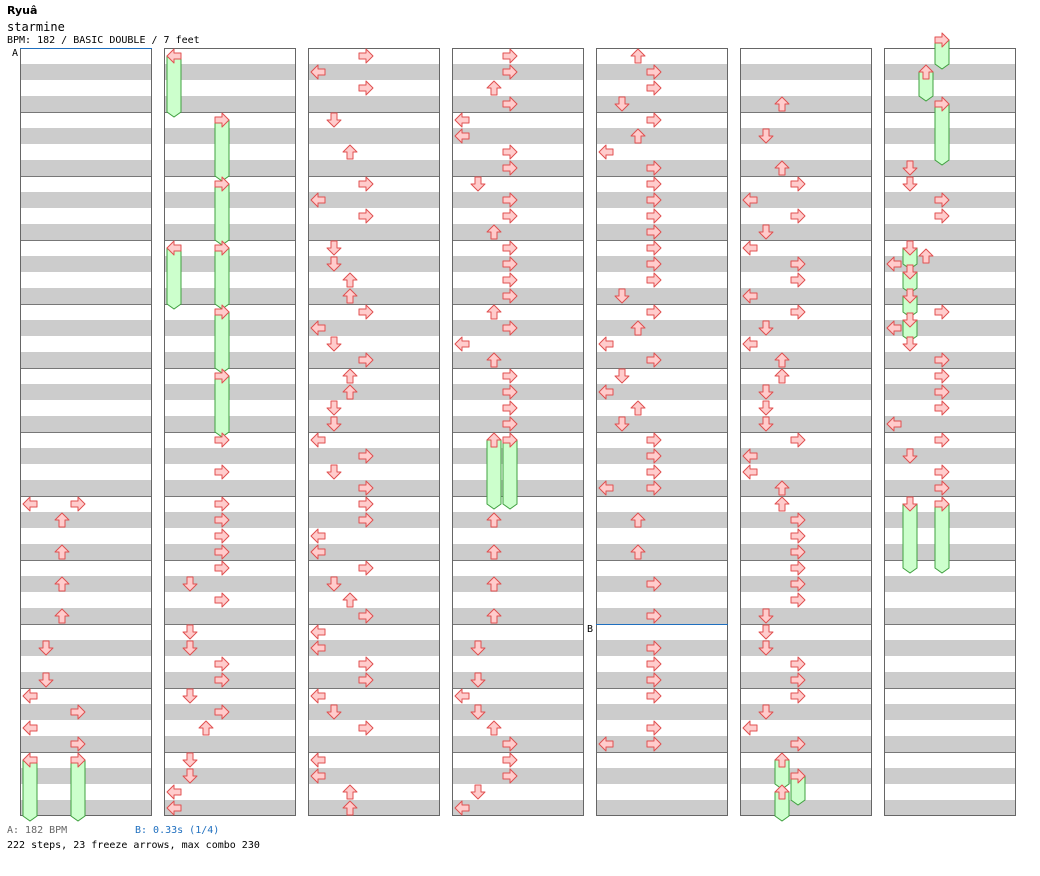 The width and height of the screenshot is (1040, 876). What do you see at coordinates (590, 629) in the screenshot?
I see `marker-b: B` at bounding box center [590, 629].